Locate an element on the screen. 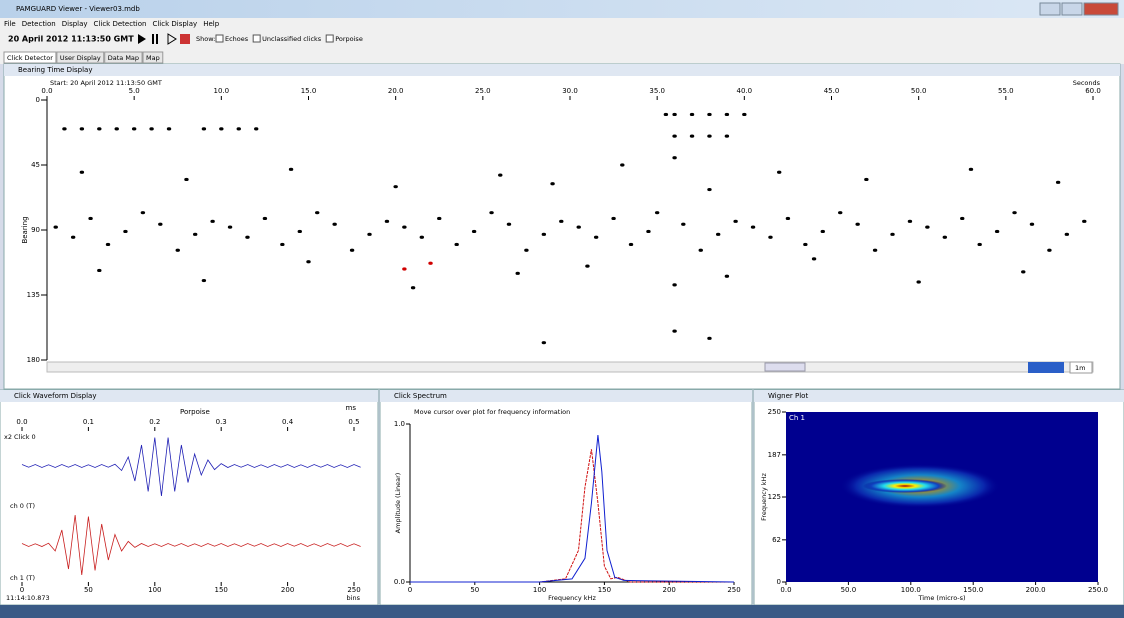 The image size is (1124, 618). window-title: PAMGUARD Viewer - Viewer03.mdb is located at coordinates (78, 9).